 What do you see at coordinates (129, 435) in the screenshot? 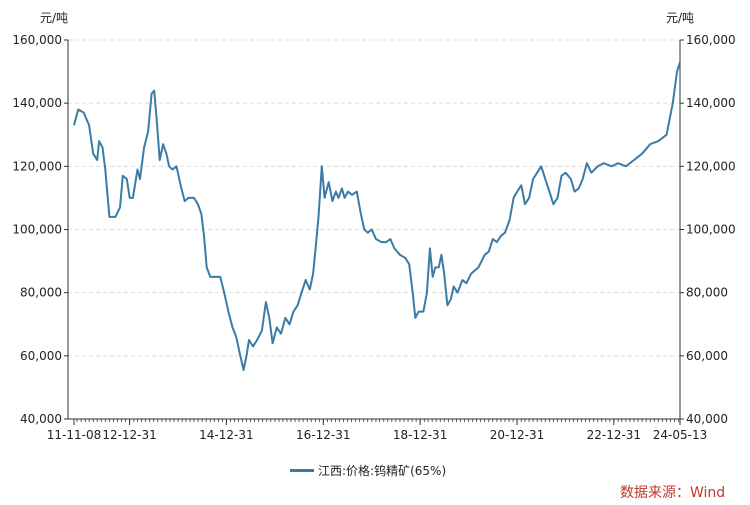
I see `x-tick-label: 12-12-31` at bounding box center [129, 435].